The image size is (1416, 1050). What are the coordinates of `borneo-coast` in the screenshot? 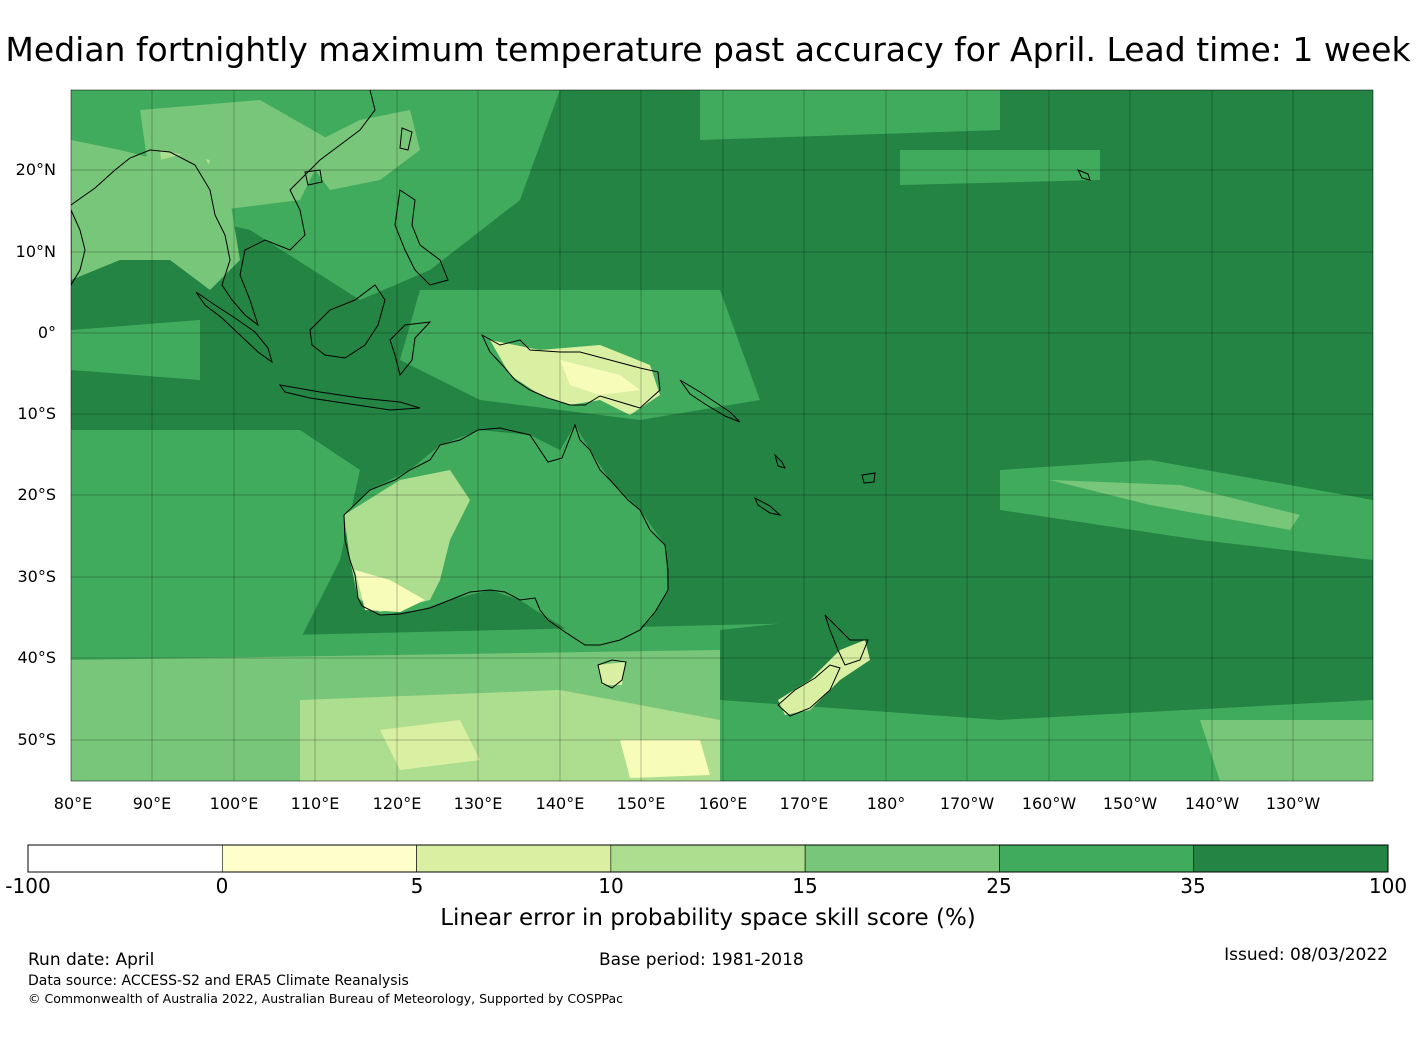 It's located at (347, 321).